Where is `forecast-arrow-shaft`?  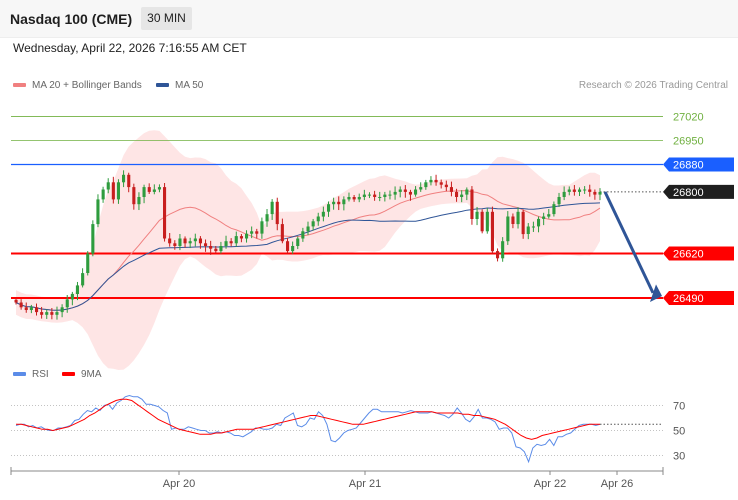
forecast-arrow-shaft is located at coordinates (629, 242).